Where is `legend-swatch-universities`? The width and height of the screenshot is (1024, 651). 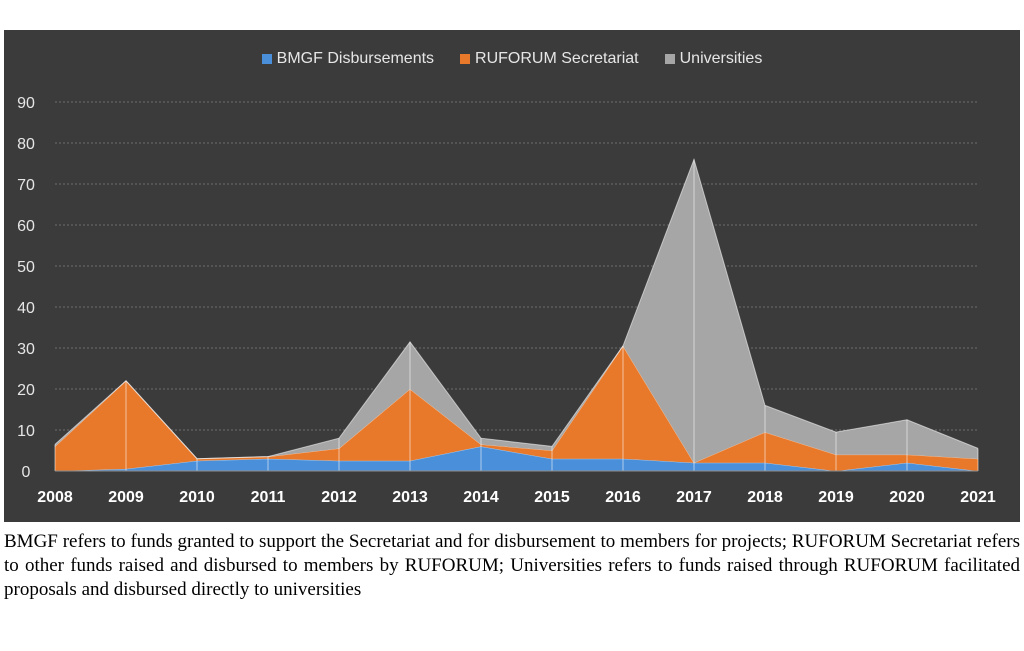
legend-swatch-universities is located at coordinates (669, 59).